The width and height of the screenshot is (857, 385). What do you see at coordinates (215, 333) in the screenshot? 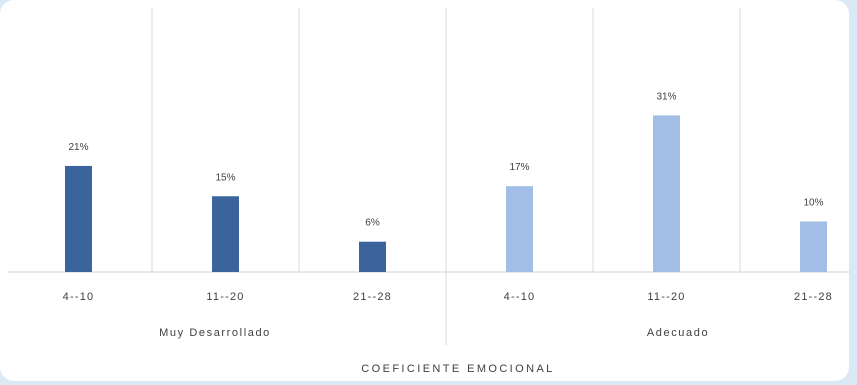
I see `group-label: Muy Desarrollado` at bounding box center [215, 333].